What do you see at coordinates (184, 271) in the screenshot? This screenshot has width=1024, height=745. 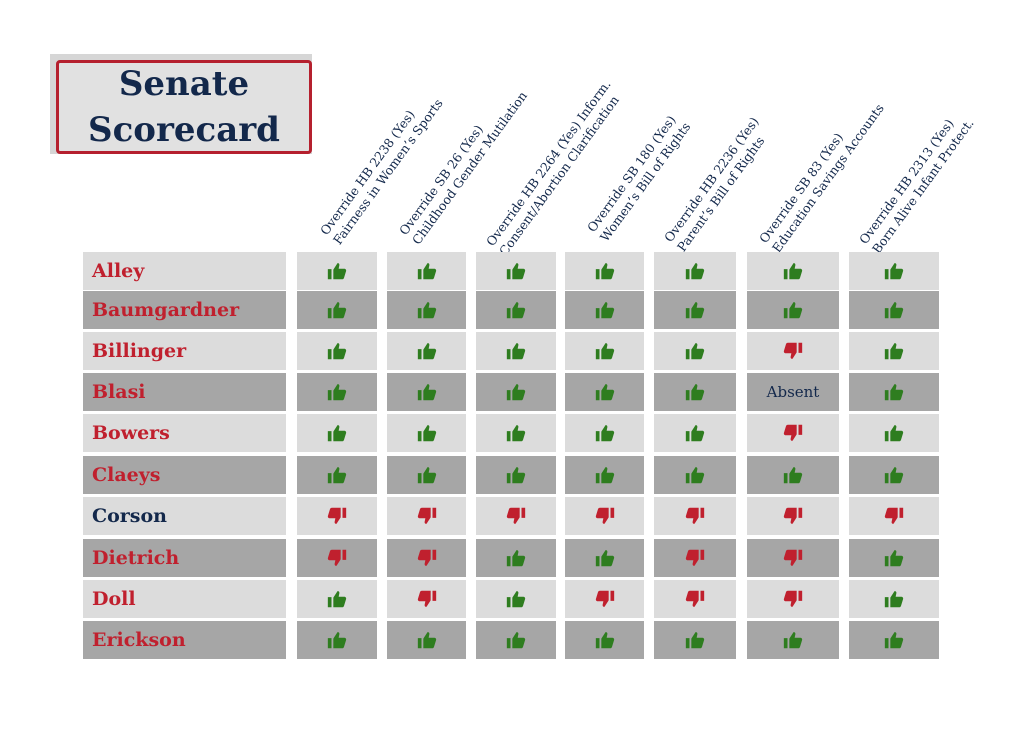 I see `senator-name: Alley` at bounding box center [184, 271].